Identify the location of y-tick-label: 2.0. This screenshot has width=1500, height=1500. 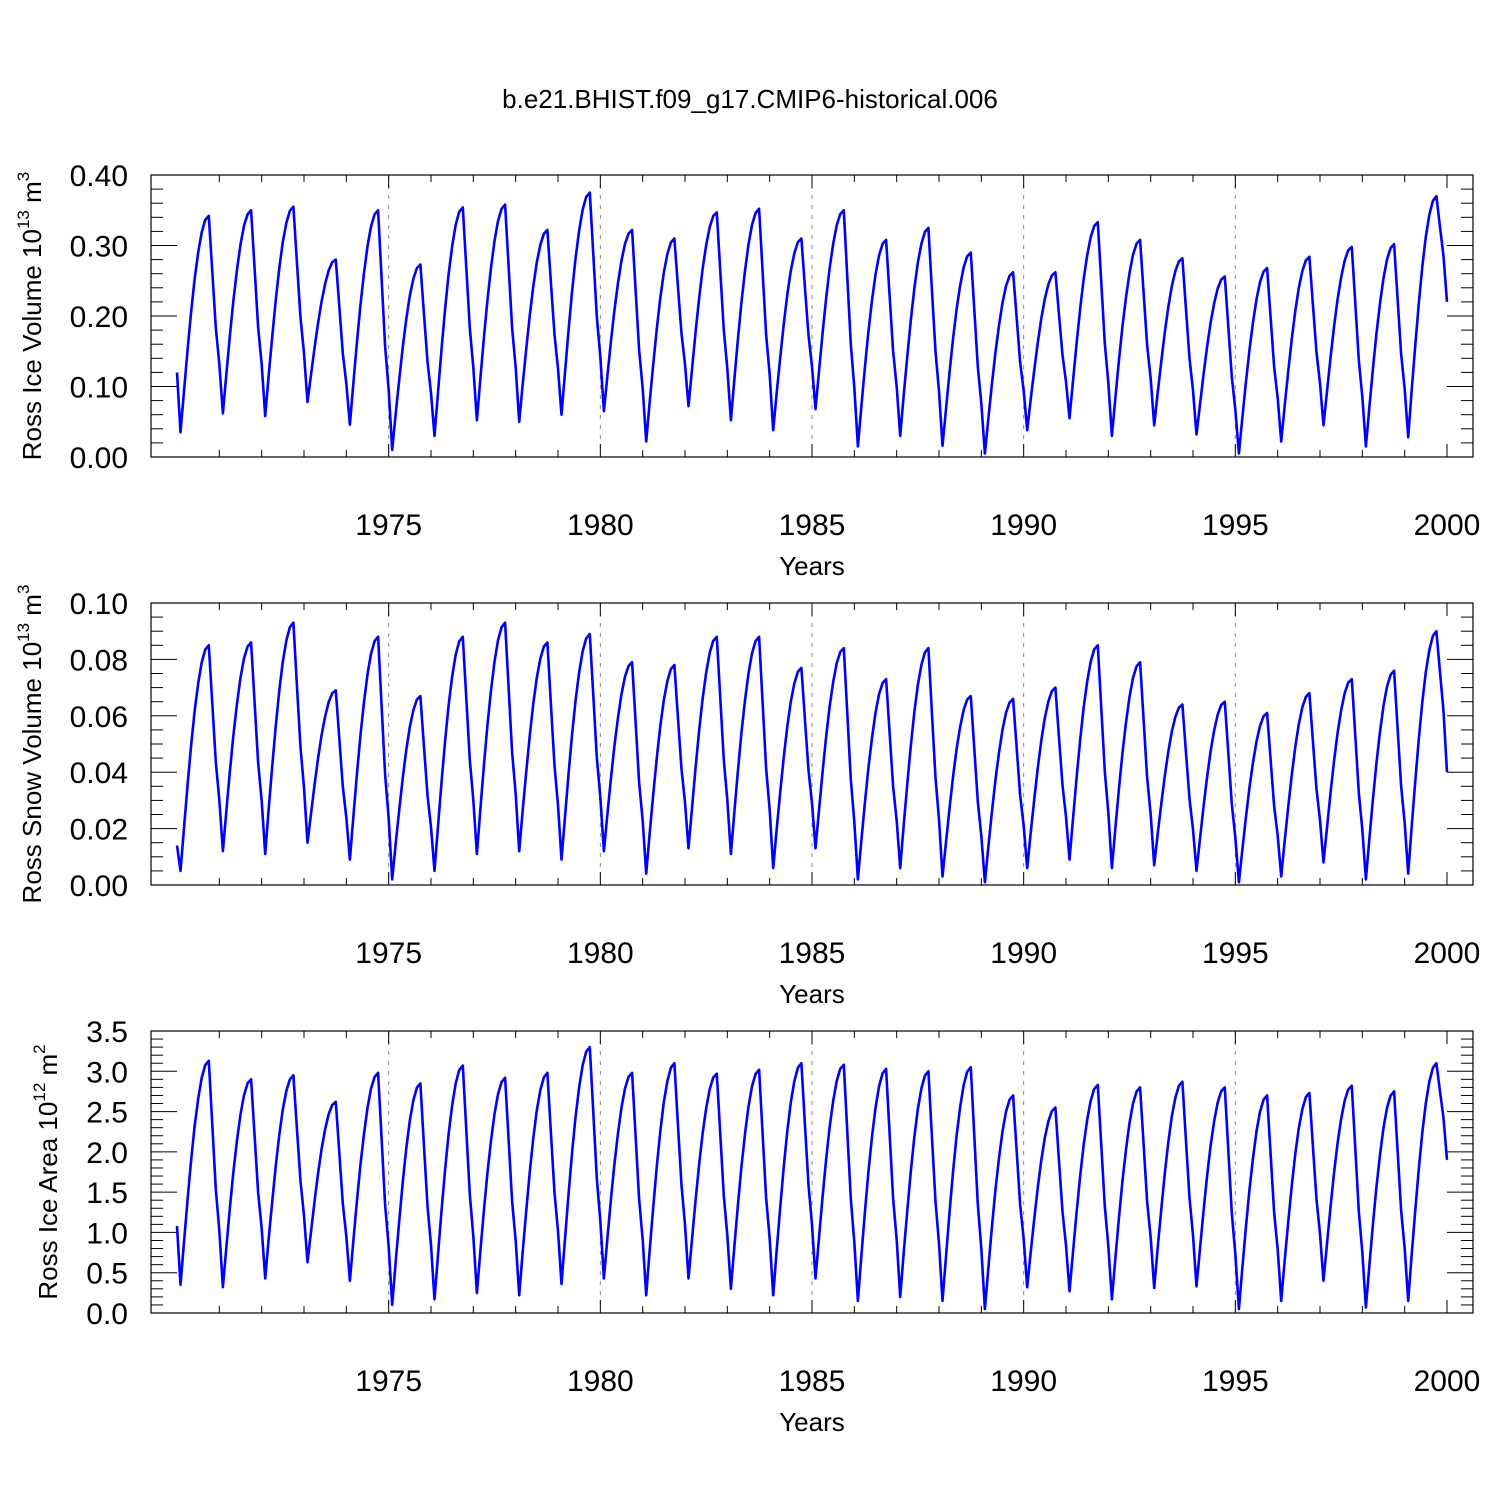
(107, 1153).